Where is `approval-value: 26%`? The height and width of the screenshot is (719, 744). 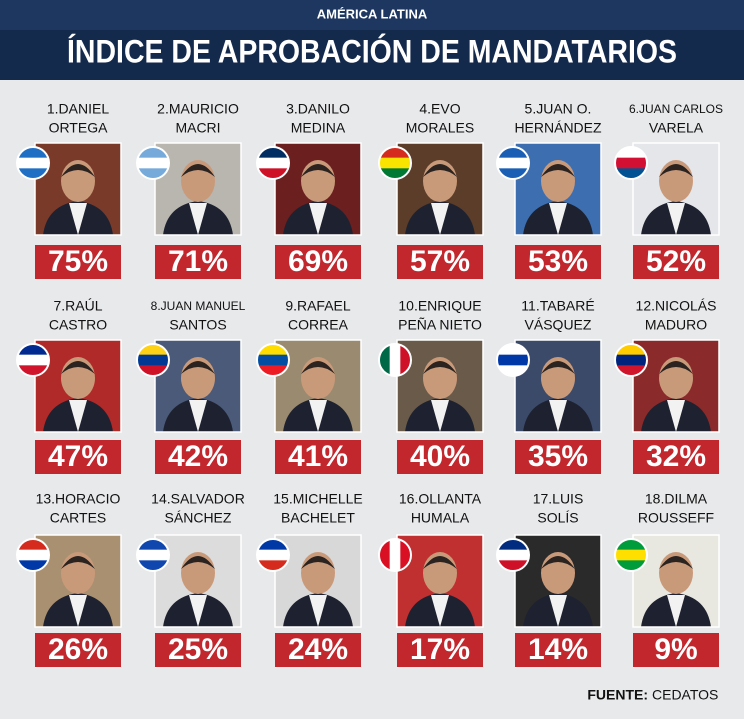
approval-value: 26% is located at coordinates (78, 649).